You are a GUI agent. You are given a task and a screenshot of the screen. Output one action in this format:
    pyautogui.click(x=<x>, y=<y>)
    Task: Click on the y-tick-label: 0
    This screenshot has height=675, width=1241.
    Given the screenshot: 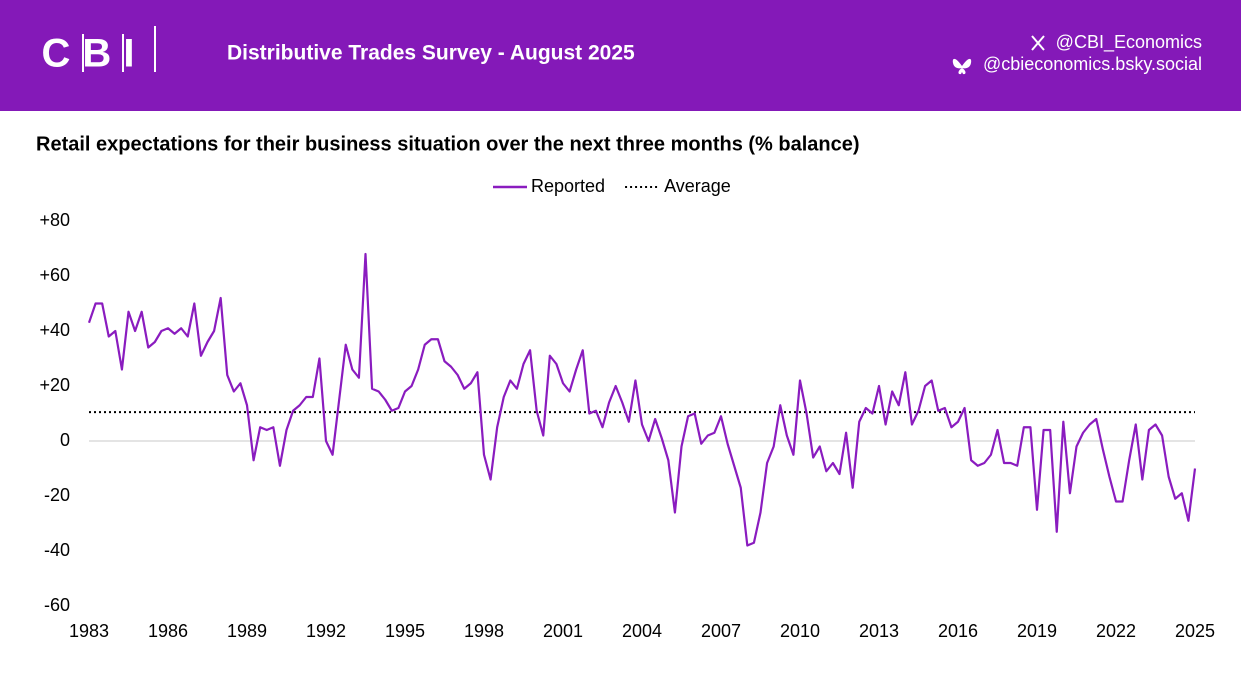 What is the action you would take?
    pyautogui.click(x=65, y=440)
    